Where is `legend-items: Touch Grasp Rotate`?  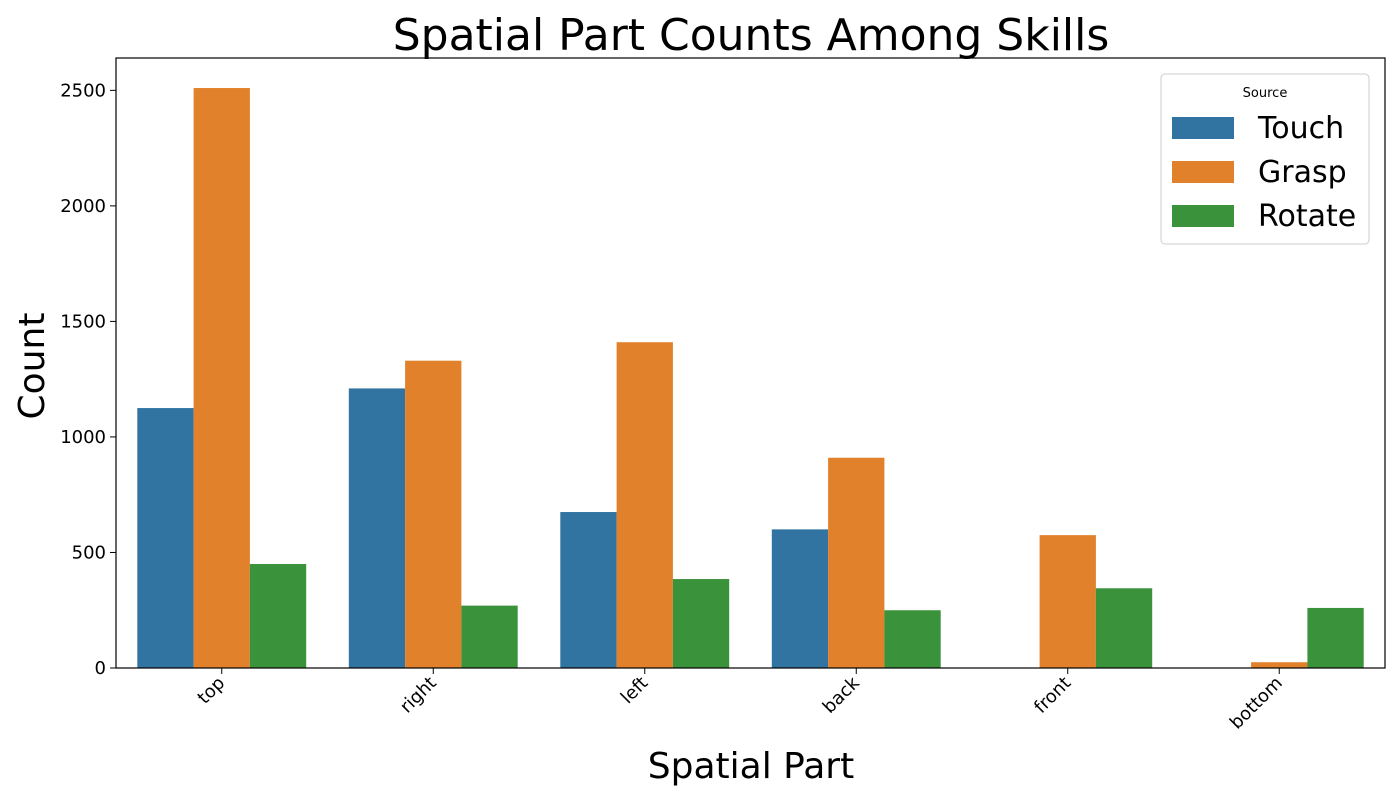 legend-items: Touch Grasp Rotate is located at coordinates (1264, 172).